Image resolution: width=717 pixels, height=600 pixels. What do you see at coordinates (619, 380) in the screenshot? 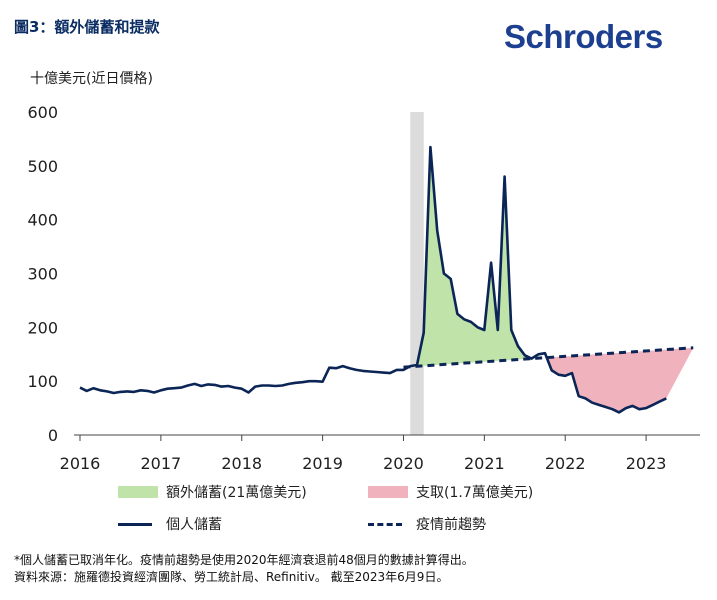
I see `drawdown-area` at bounding box center [619, 380].